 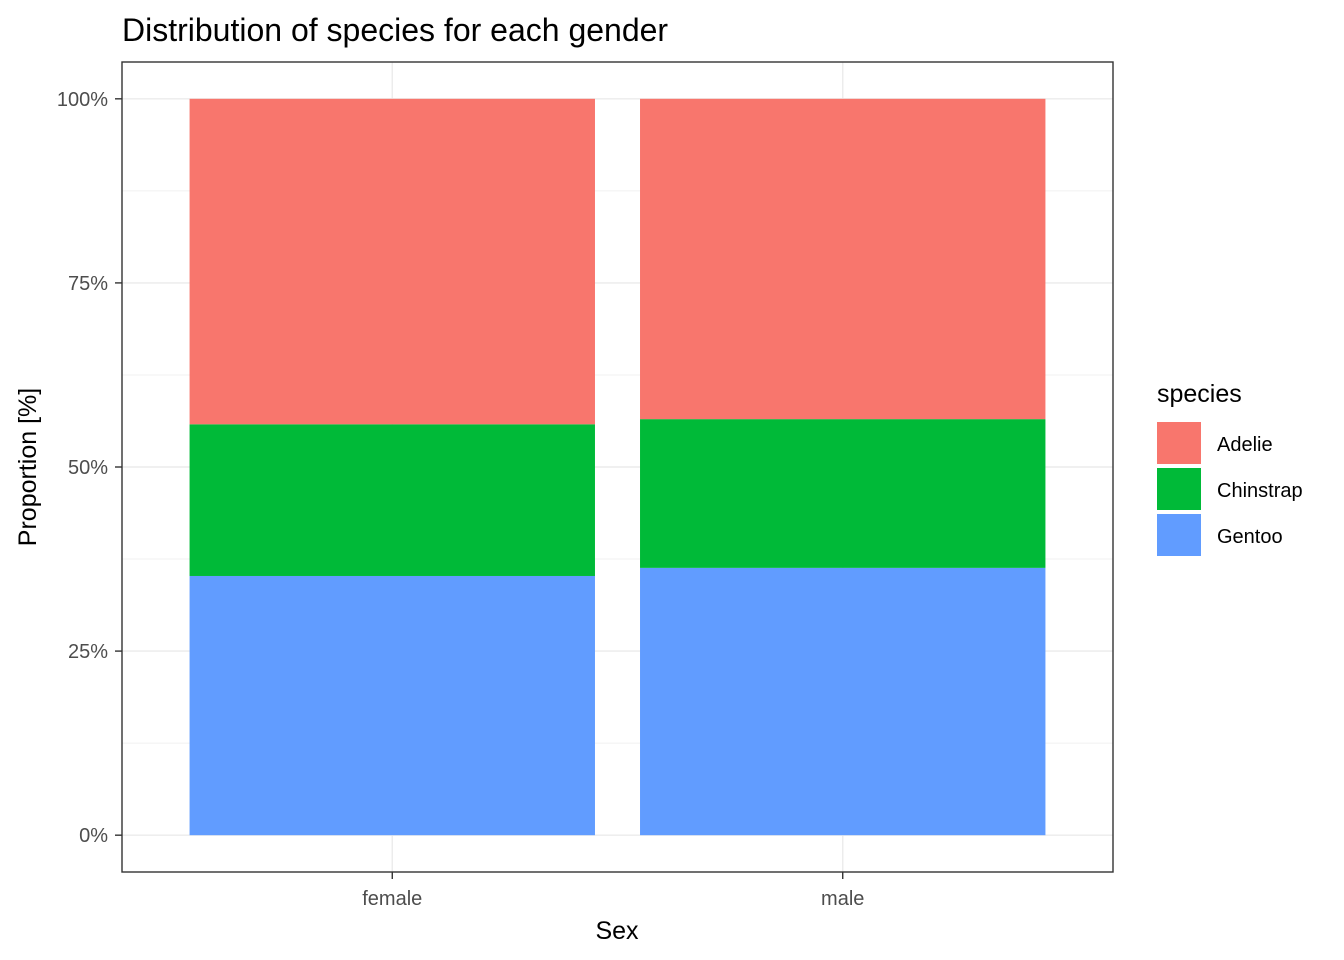 I want to click on legend-label-gentoo: Gentoo, so click(x=1250, y=537).